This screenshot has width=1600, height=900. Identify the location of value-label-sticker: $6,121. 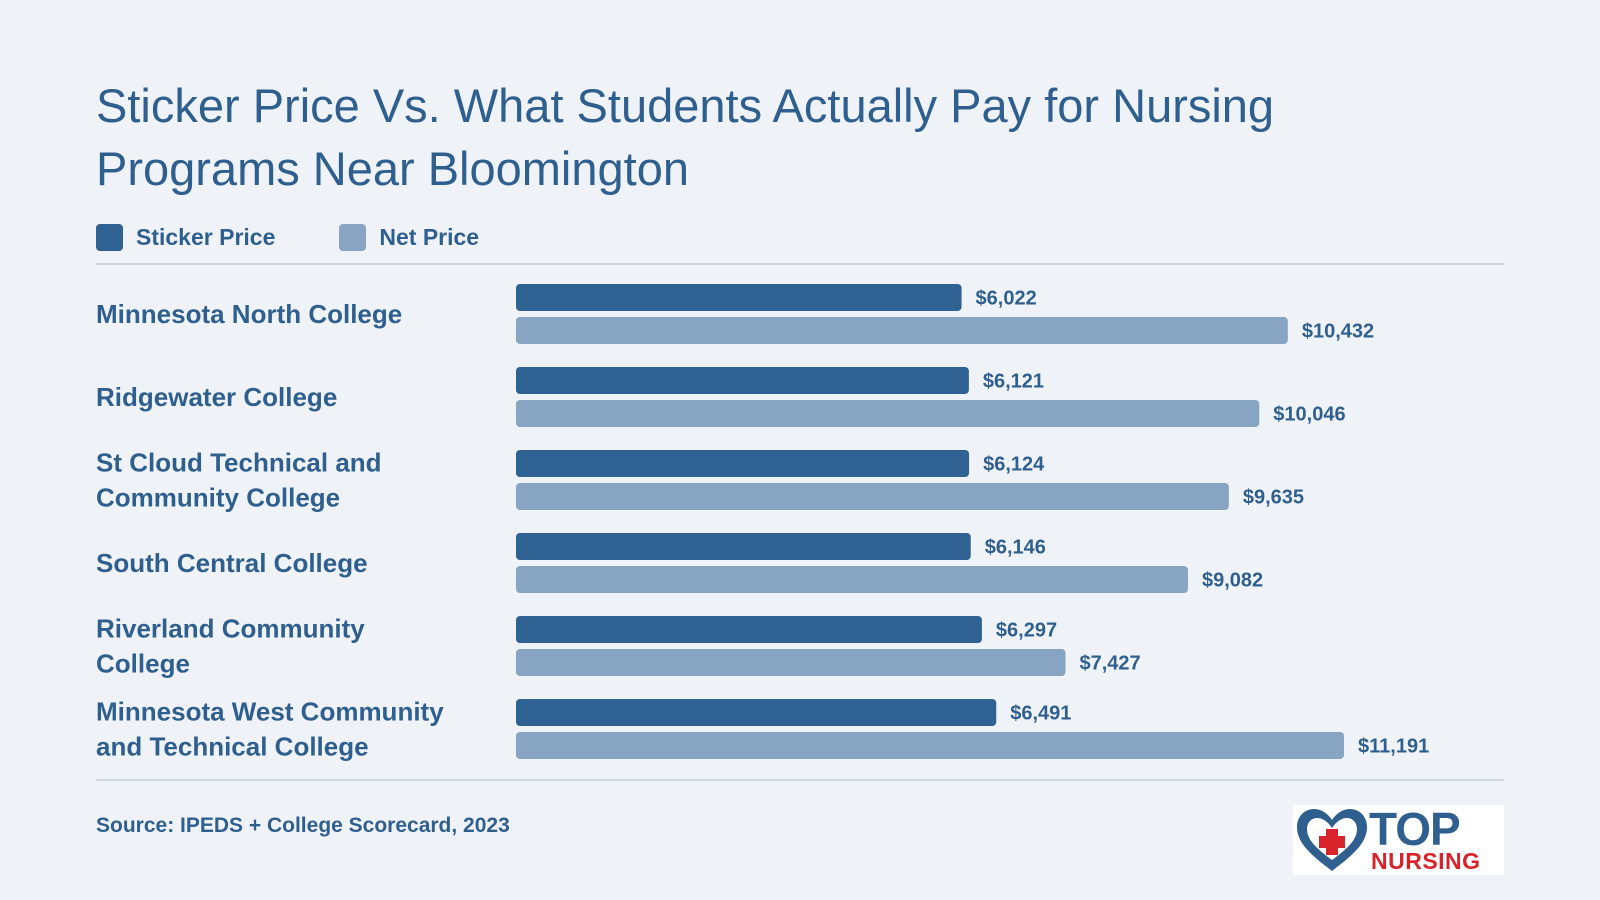
(1013, 382).